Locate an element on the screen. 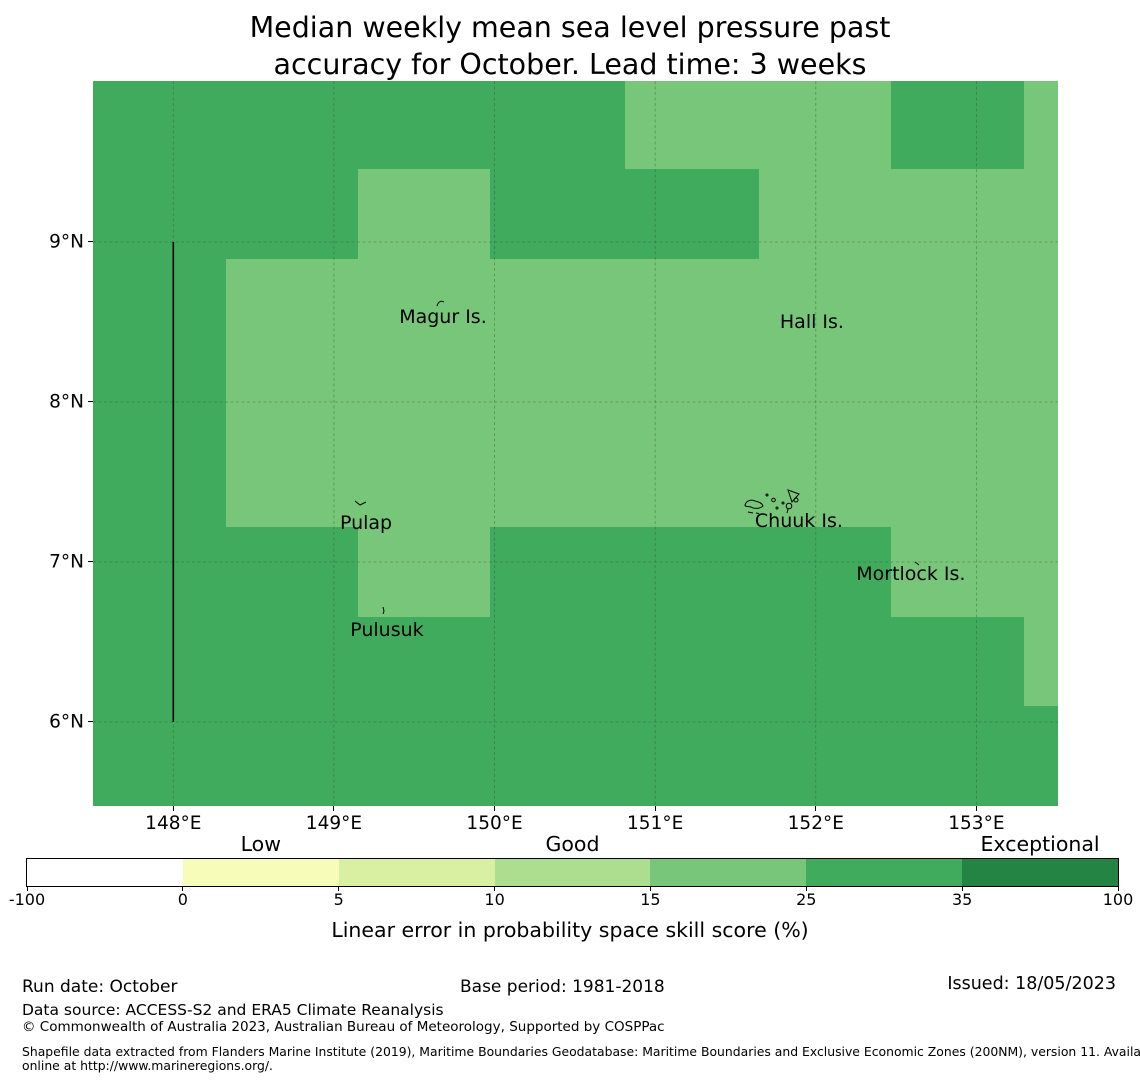 The height and width of the screenshot is (1080, 1140). x-tick-label: 153°E is located at coordinates (976, 823).